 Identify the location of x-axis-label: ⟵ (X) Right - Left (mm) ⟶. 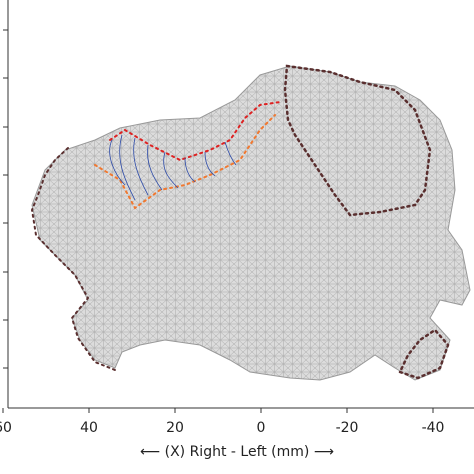
(237, 452).